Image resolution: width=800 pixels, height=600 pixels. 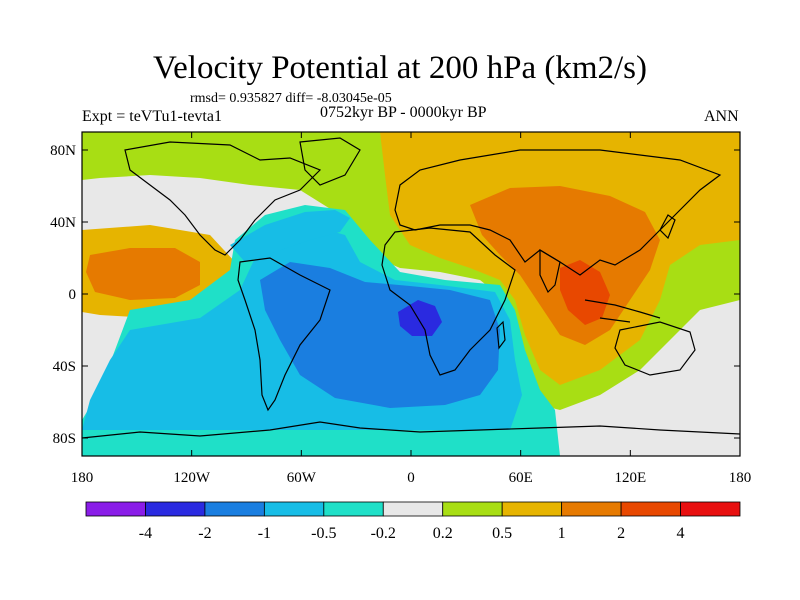 What do you see at coordinates (380, 335) in the screenshot?
I see `field-blue-south-atlantic` at bounding box center [380, 335].